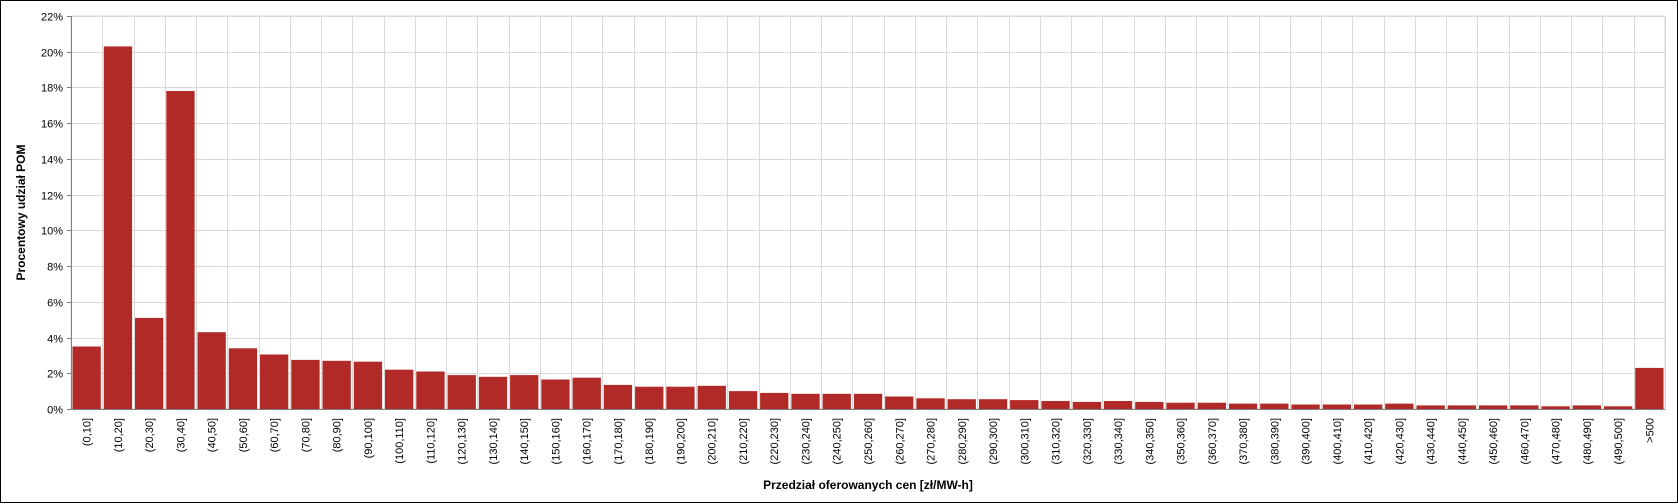 Image resolution: width=1678 pixels, height=504 pixels. What do you see at coordinates (119, 435) in the screenshot?
I see `x-tick-label: (10,20]` at bounding box center [119, 435].